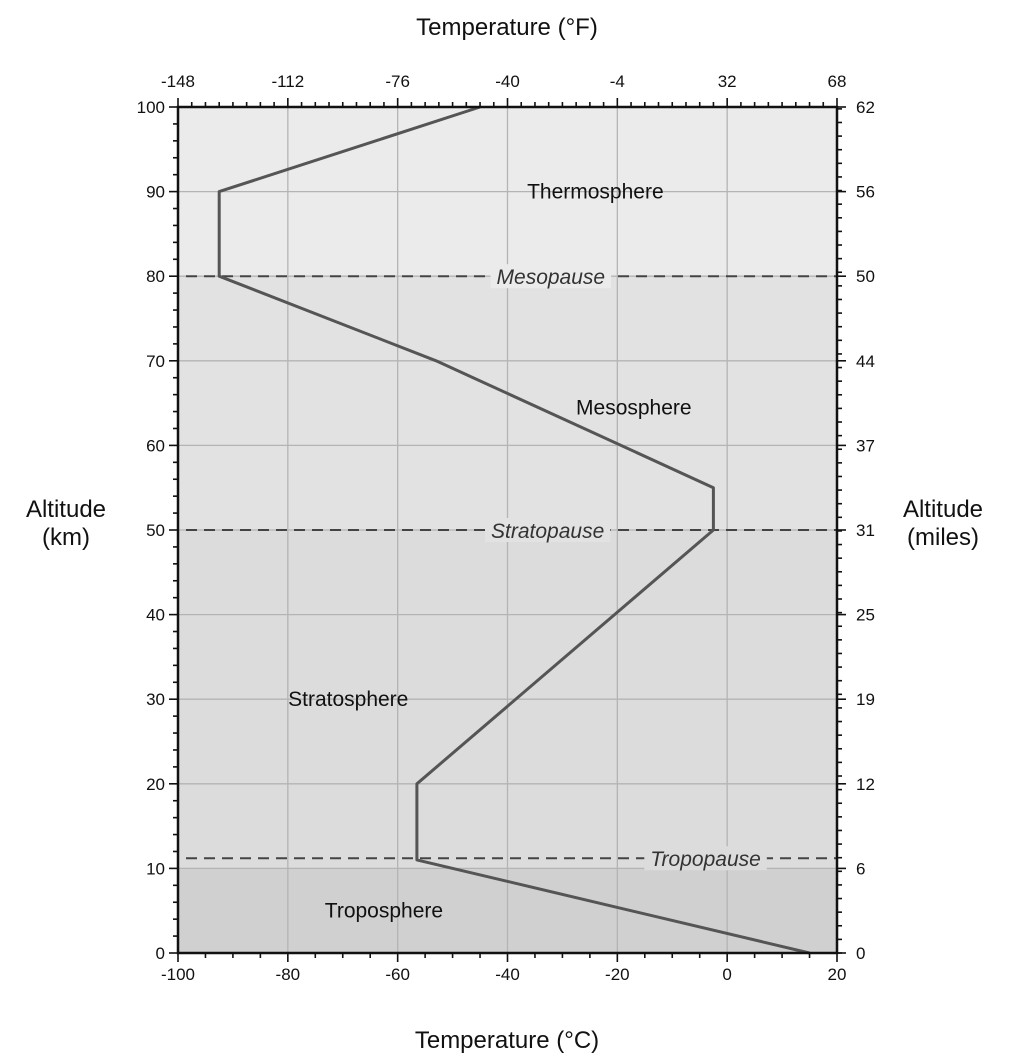 This screenshot has width=1009, height=1058. What do you see at coordinates (865, 615) in the screenshot?
I see `y-tick-label-right: 25` at bounding box center [865, 615].